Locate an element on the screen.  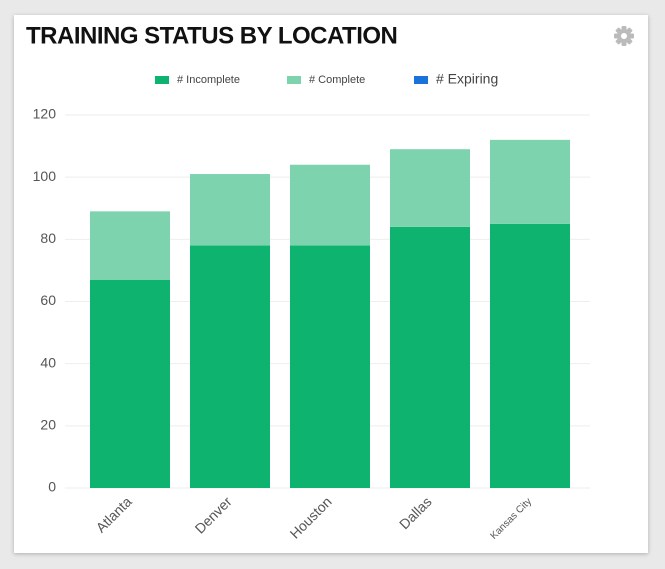
x-tick-label: Denver is located at coordinates (213, 514).